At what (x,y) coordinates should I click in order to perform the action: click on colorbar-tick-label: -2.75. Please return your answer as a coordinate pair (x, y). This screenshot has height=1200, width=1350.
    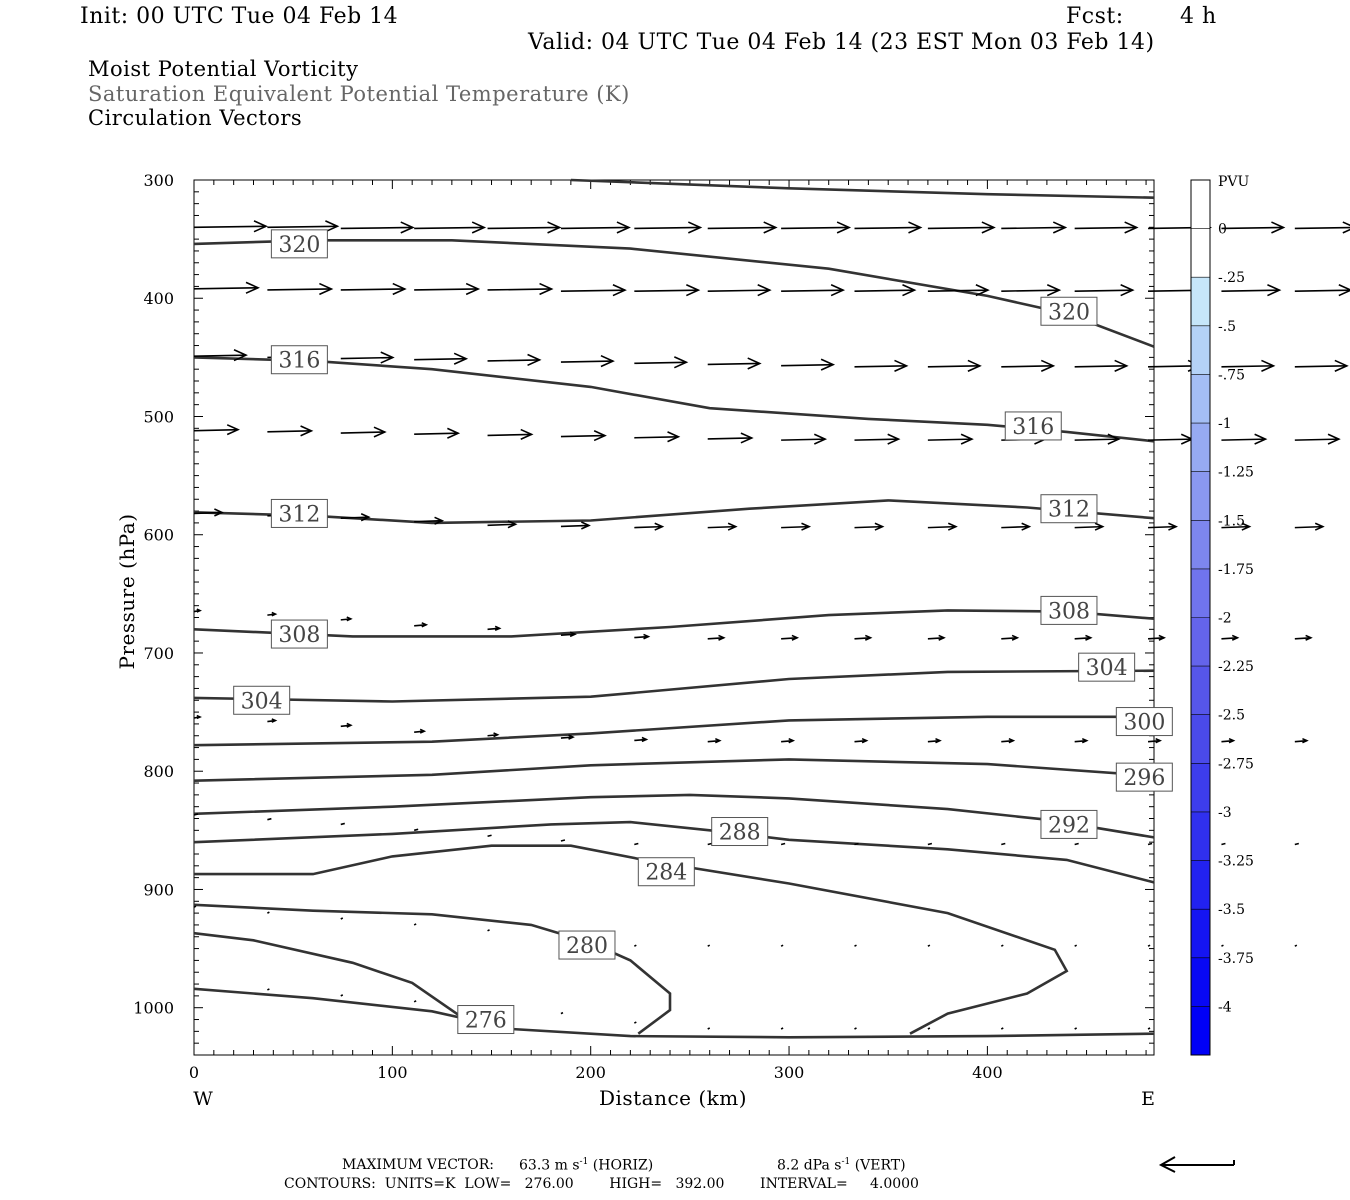
    Looking at the image, I should click on (1236, 764).